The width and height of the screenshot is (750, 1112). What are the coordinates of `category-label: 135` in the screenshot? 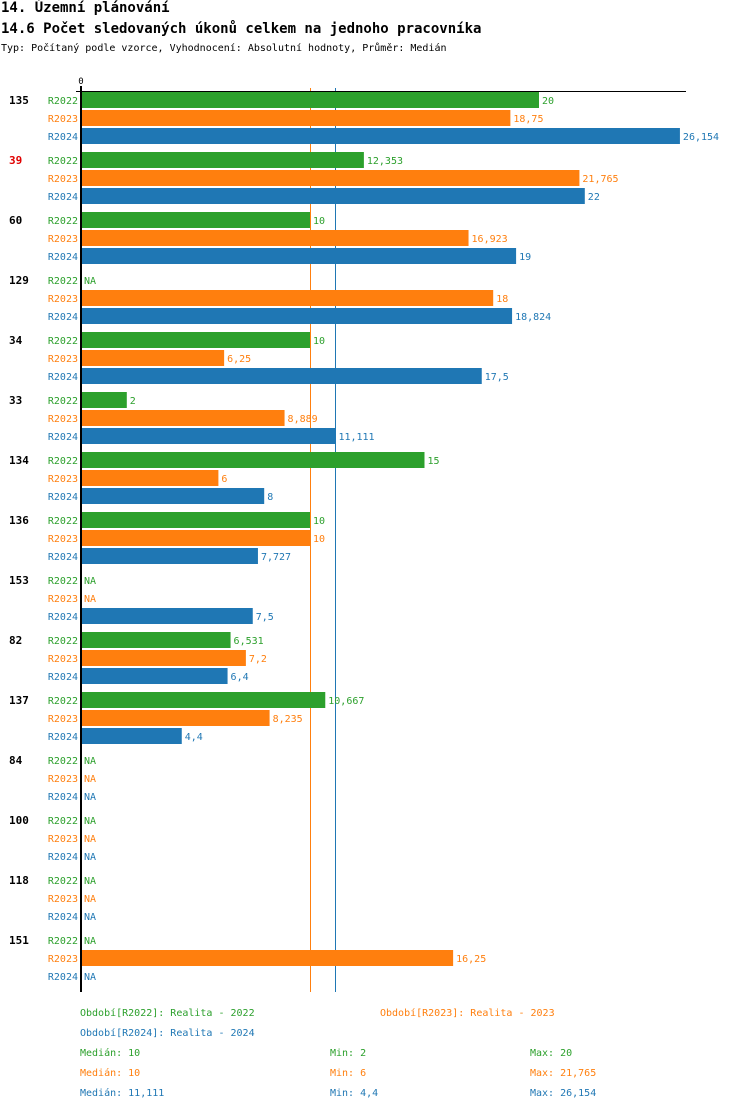 It's located at (19, 100).